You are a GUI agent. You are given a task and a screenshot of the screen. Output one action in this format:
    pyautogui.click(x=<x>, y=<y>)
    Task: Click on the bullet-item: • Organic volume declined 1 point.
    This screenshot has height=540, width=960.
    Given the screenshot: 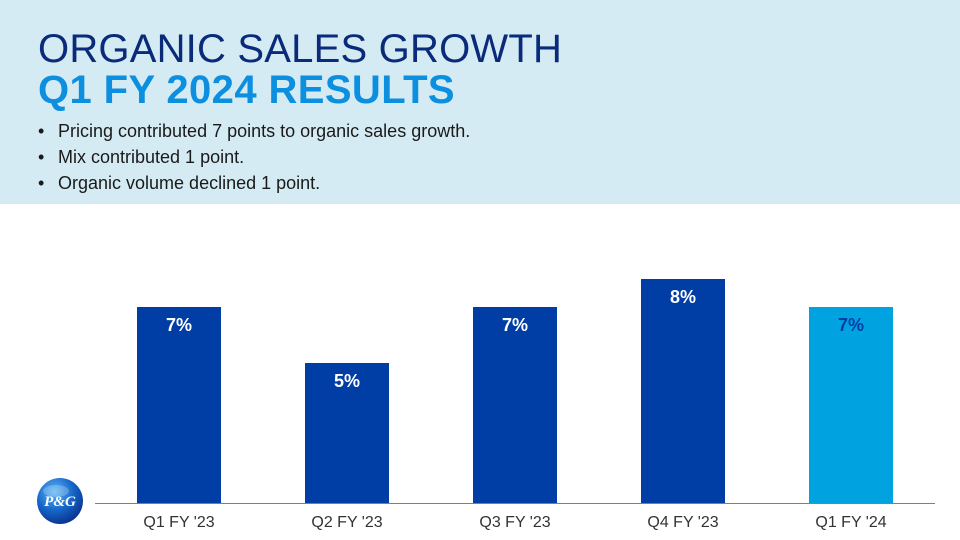 What is the action you would take?
    pyautogui.click(x=254, y=183)
    